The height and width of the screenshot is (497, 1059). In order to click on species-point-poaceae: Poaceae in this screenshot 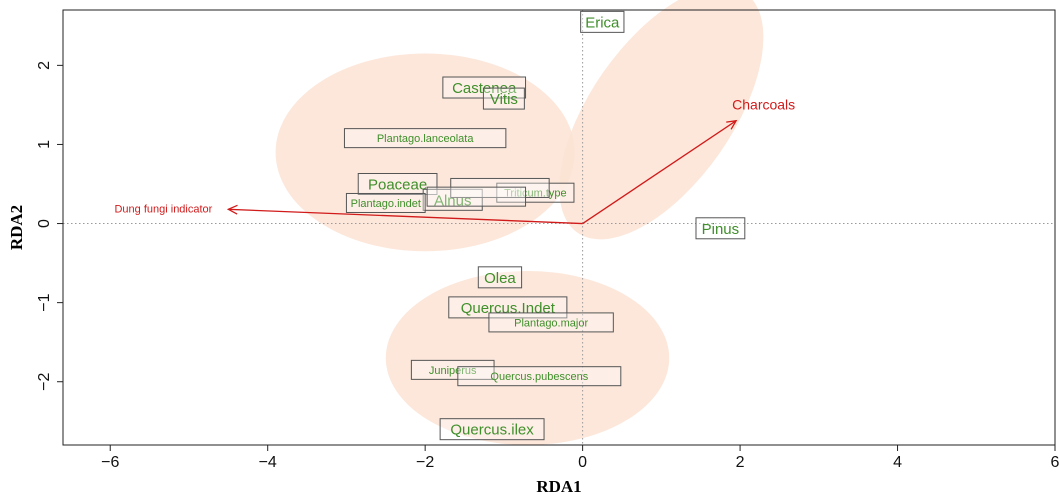, I will do `click(397, 184)`.